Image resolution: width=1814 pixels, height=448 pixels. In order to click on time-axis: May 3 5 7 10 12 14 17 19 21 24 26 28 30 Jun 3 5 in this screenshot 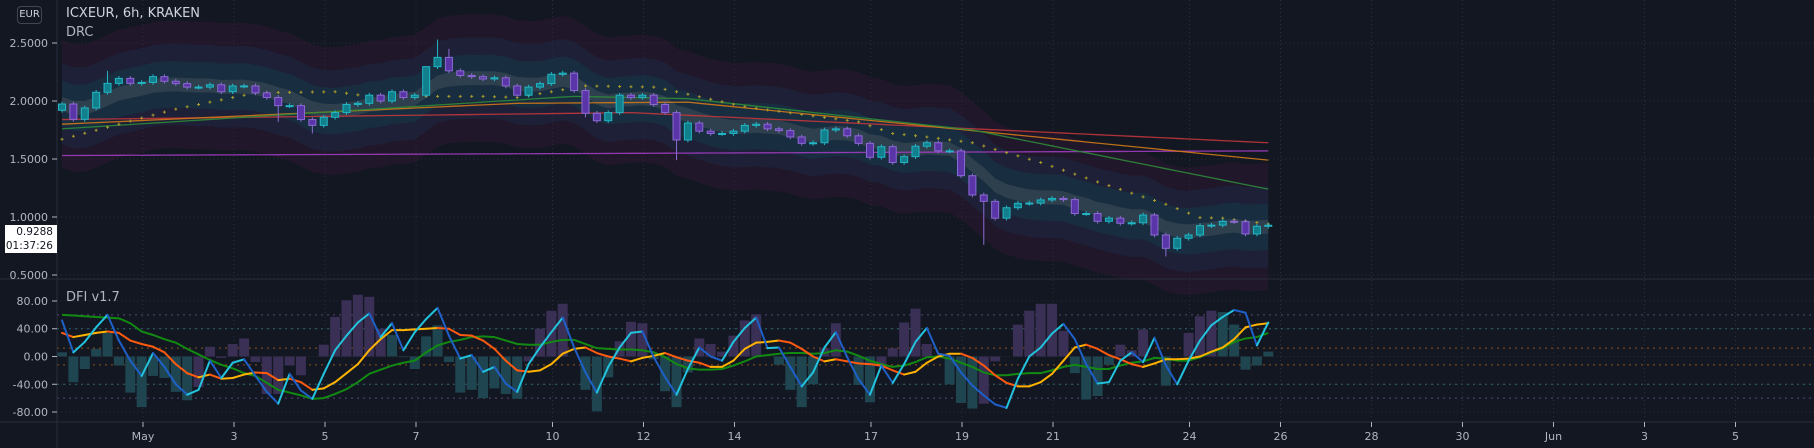, I will do `click(935, 432)`.